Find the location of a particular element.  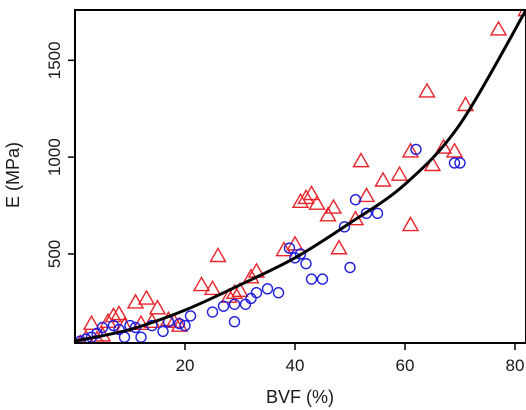

y-tick-label: 1500 is located at coordinates (54, 60).